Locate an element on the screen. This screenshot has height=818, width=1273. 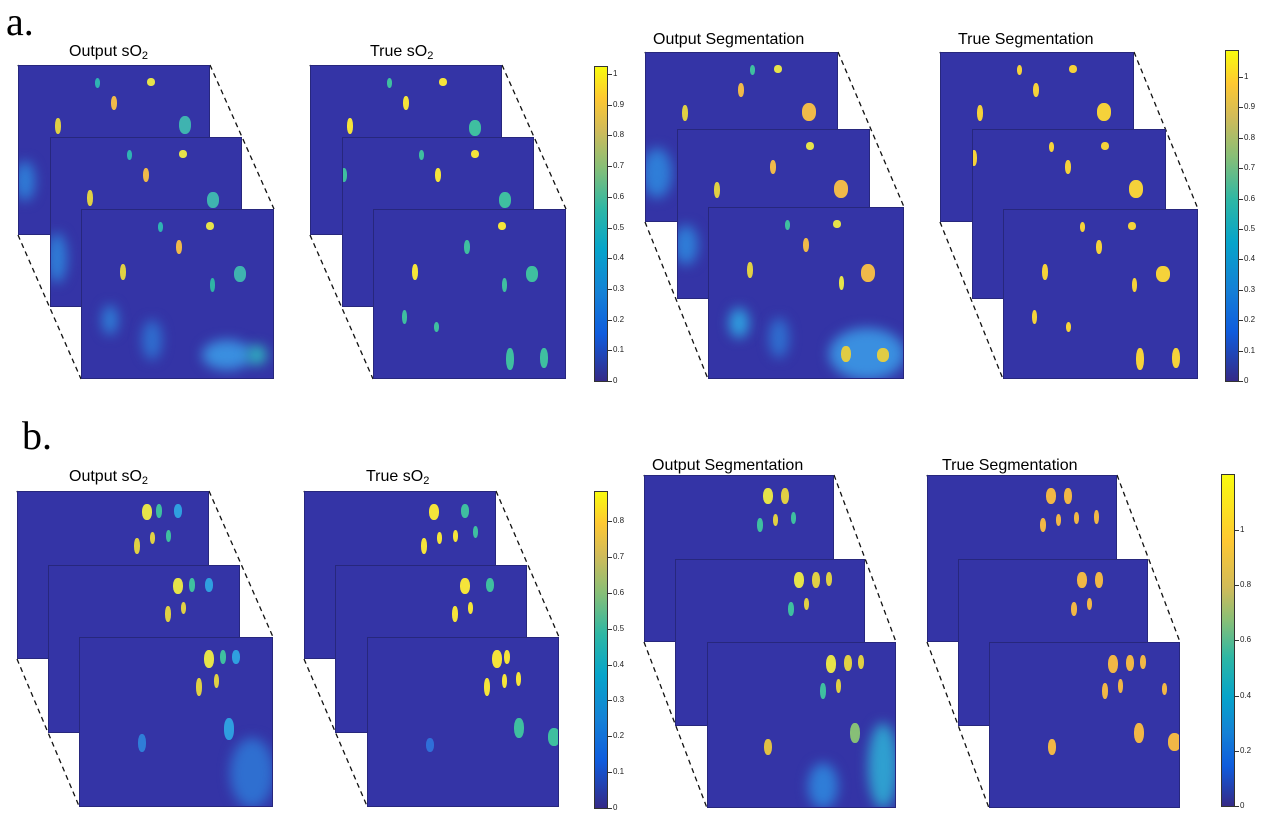
title-a-output-so2: Output sO2 is located at coordinates (109, 52).